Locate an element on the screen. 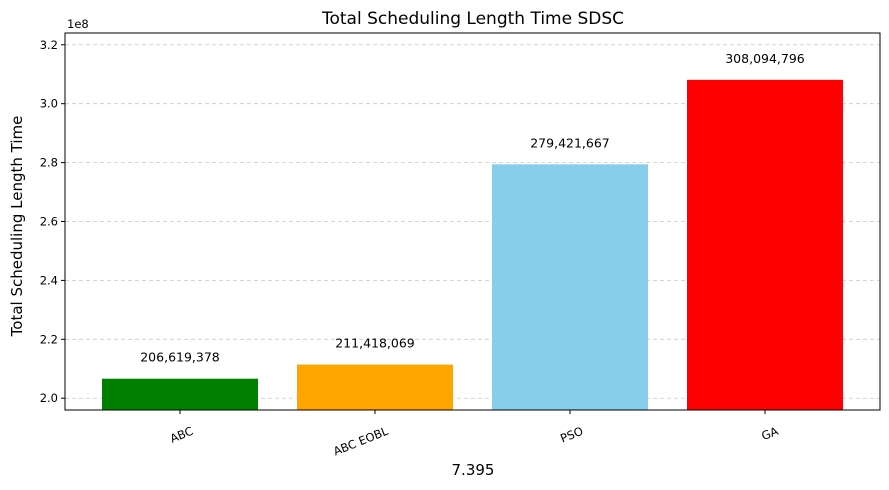 This screenshot has height=490, width=889. x-tick-label: ABC is located at coordinates (181, 435).